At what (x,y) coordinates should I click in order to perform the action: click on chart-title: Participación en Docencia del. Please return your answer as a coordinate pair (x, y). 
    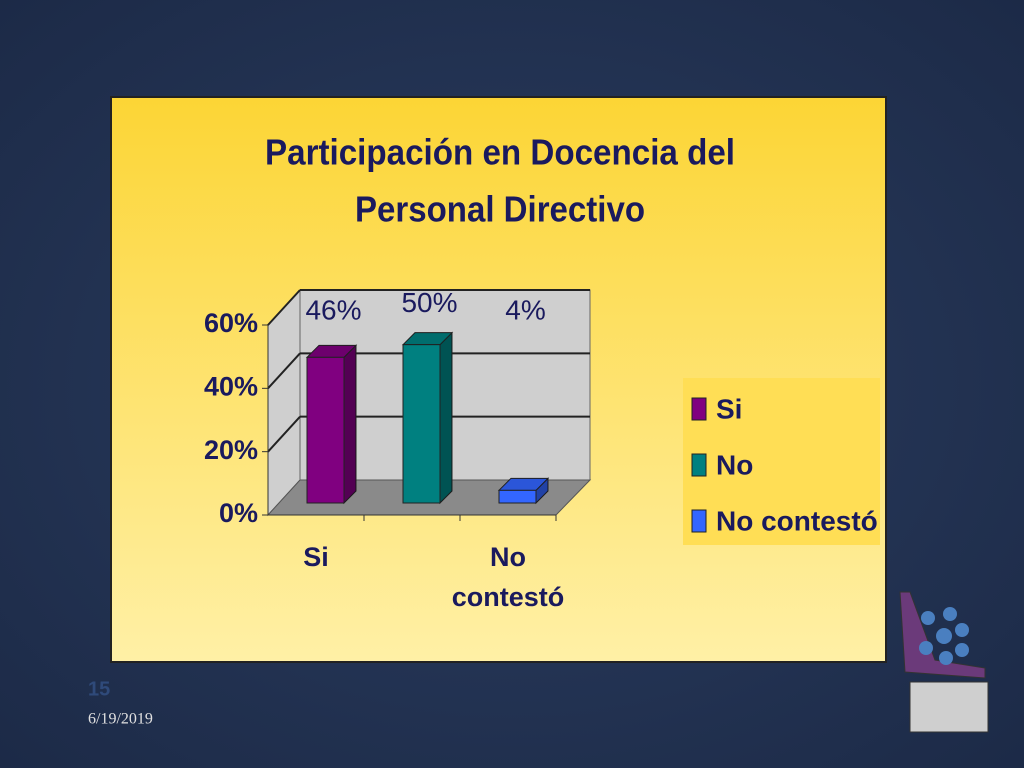
    Looking at the image, I should click on (500, 152).